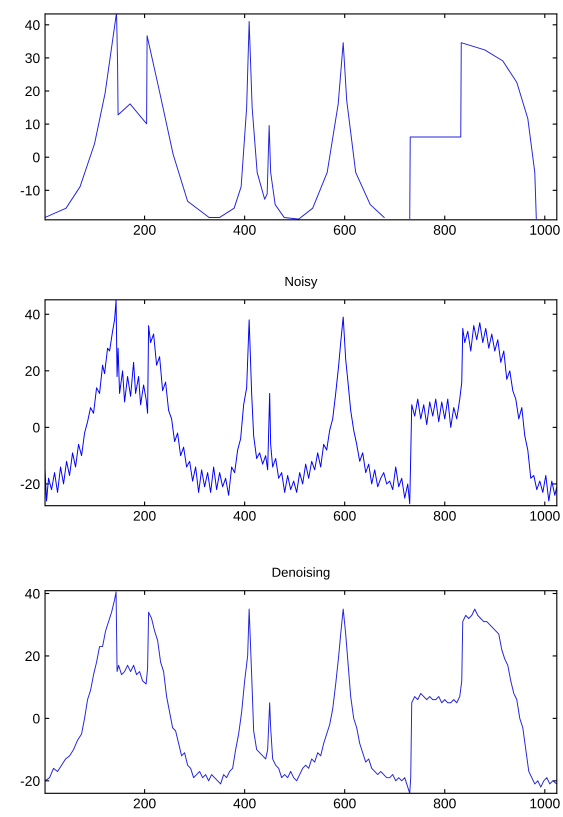 This screenshot has height=817, width=563. Describe the element at coordinates (33, 124) in the screenshot. I see `y-tick-label: 10` at that location.